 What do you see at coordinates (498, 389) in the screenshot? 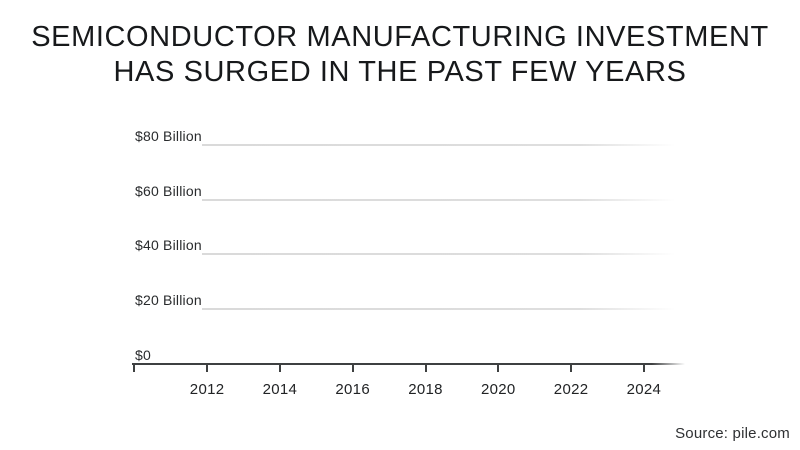
I see `x-axis-label: 2020` at bounding box center [498, 389].